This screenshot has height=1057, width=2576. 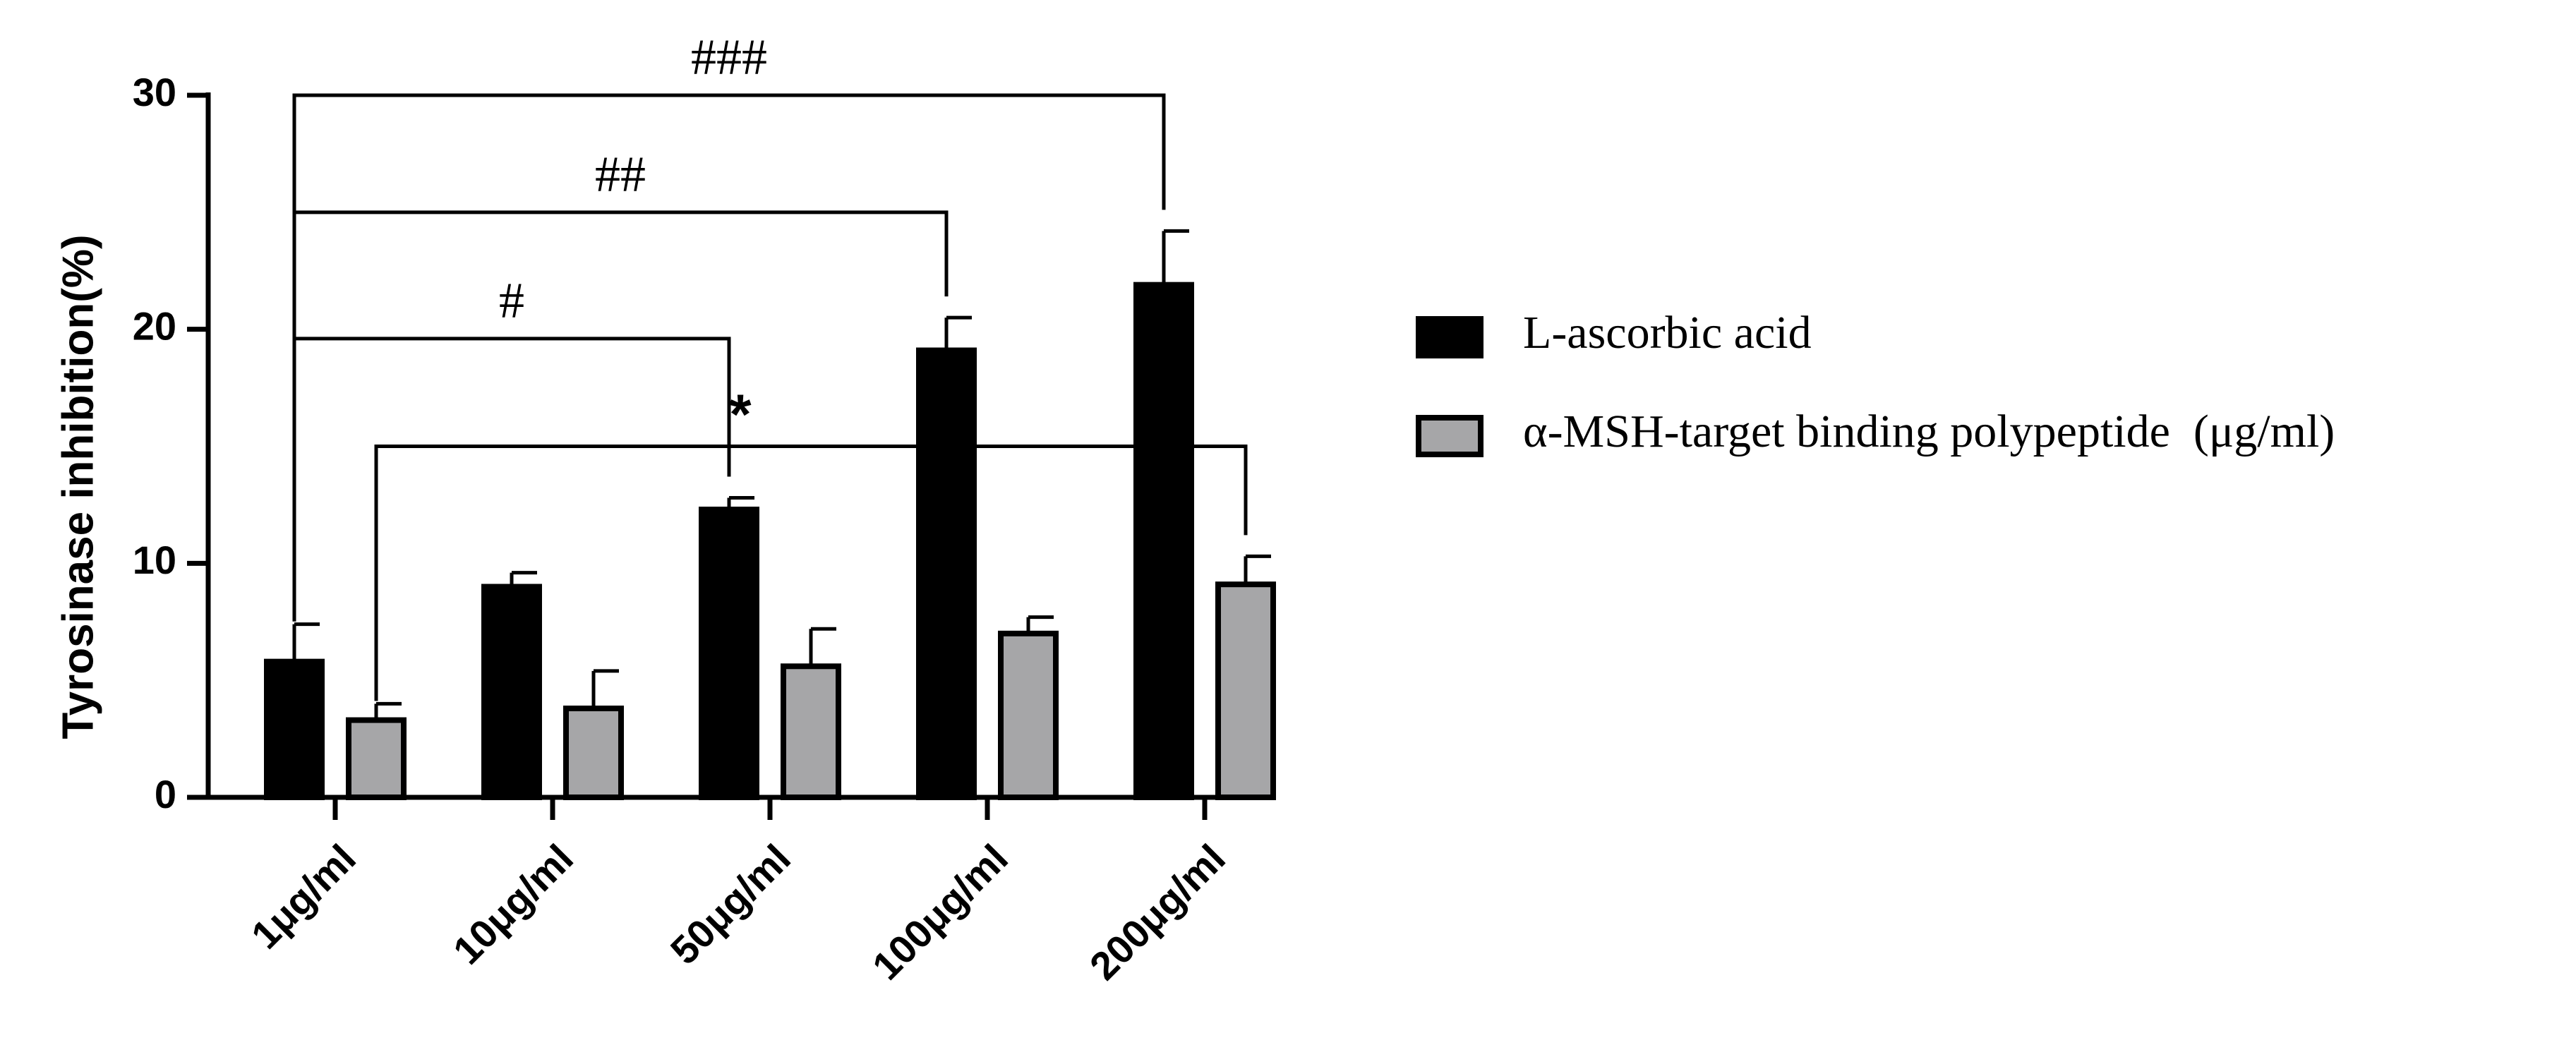 What do you see at coordinates (740, 502) in the screenshot?
I see `error-bar-s0-c2` at bounding box center [740, 502].